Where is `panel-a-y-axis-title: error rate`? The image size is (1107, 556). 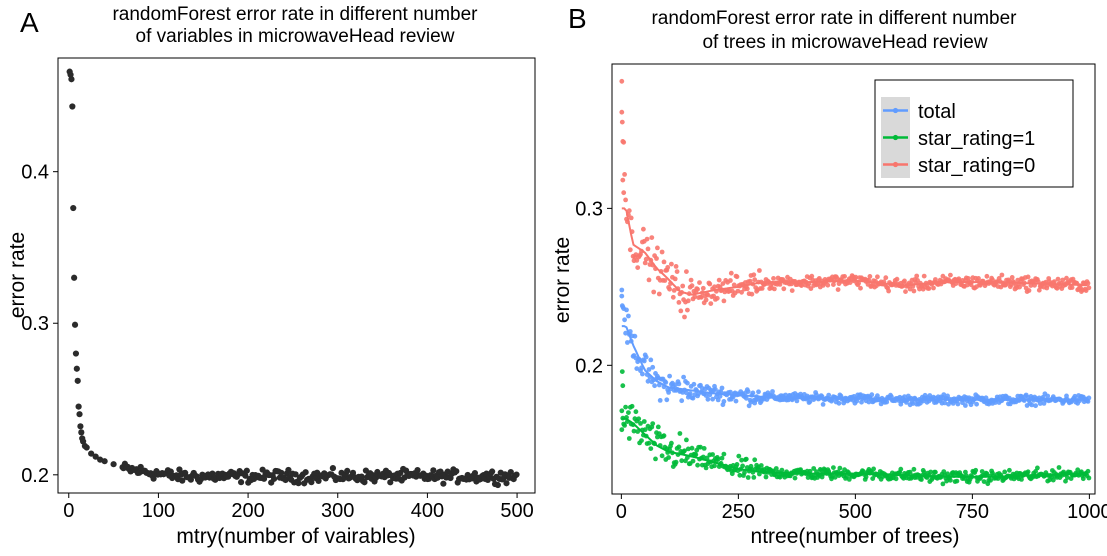 panel-a-y-axis-title: error rate is located at coordinates (17, 275).